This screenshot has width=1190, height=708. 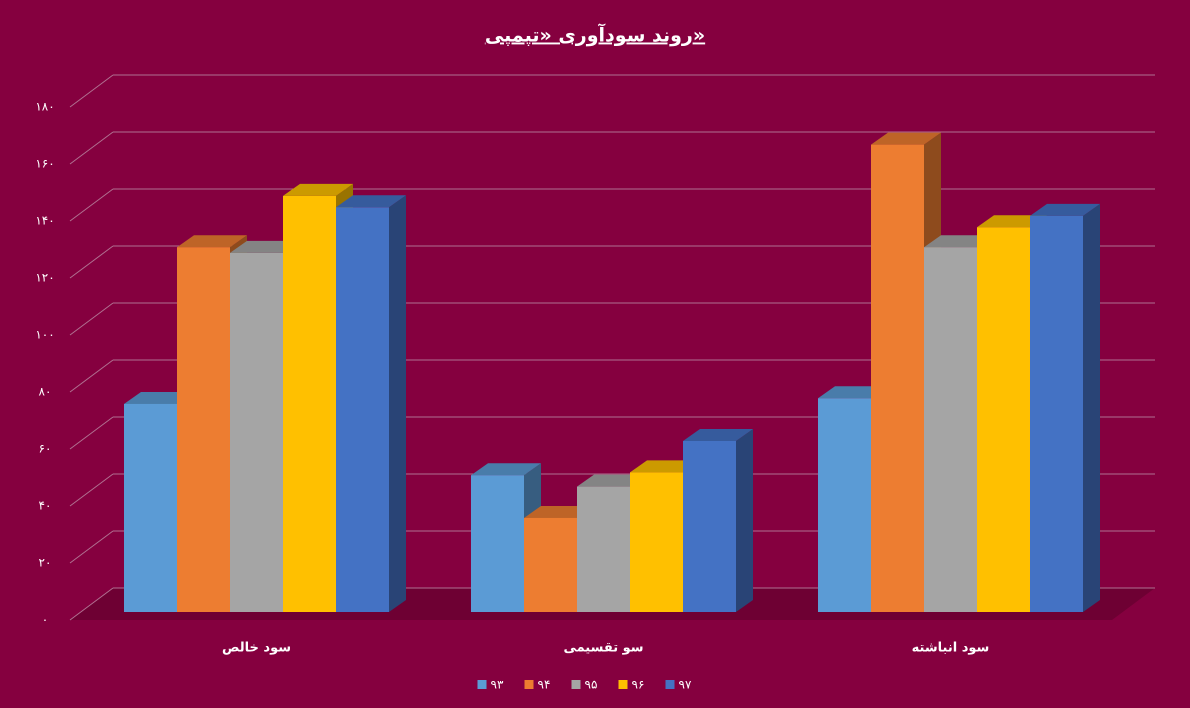 What do you see at coordinates (44, 278) in the screenshot?
I see `y-tick-label: ۱۲۰` at bounding box center [44, 278].